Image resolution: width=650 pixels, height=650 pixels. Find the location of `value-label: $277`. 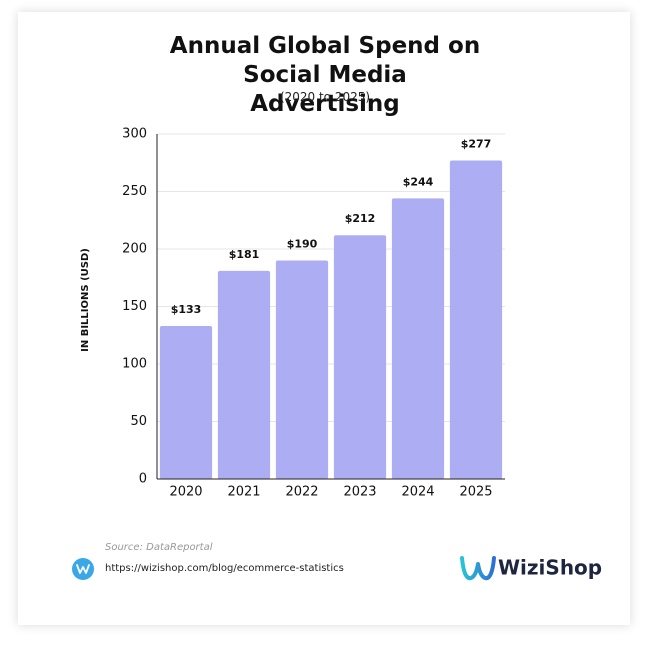

value-label: $277 is located at coordinates (476, 143).